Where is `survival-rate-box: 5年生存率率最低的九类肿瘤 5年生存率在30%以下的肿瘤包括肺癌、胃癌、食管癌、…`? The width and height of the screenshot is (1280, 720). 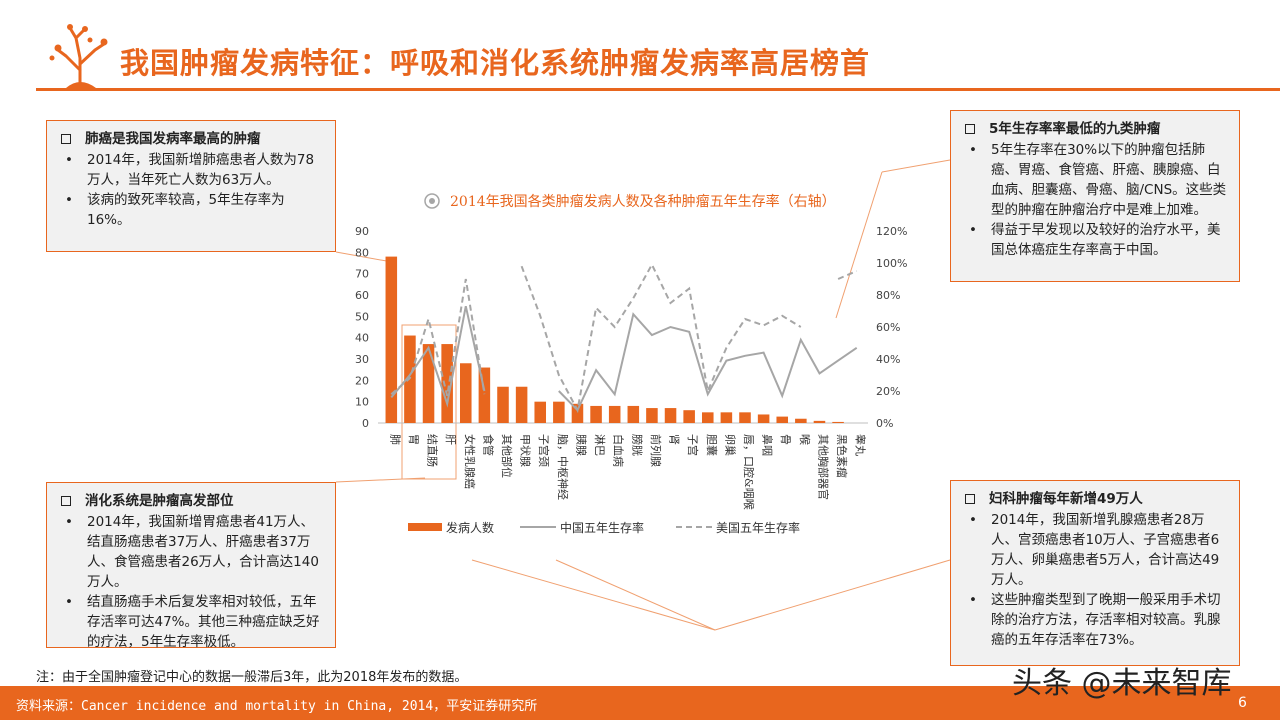 survival-rate-box: 5年生存率率最低的九类肿瘤 5年生存率在30%以下的肿瘤包括肺癌、胃癌、食管癌、… is located at coordinates (1095, 196).